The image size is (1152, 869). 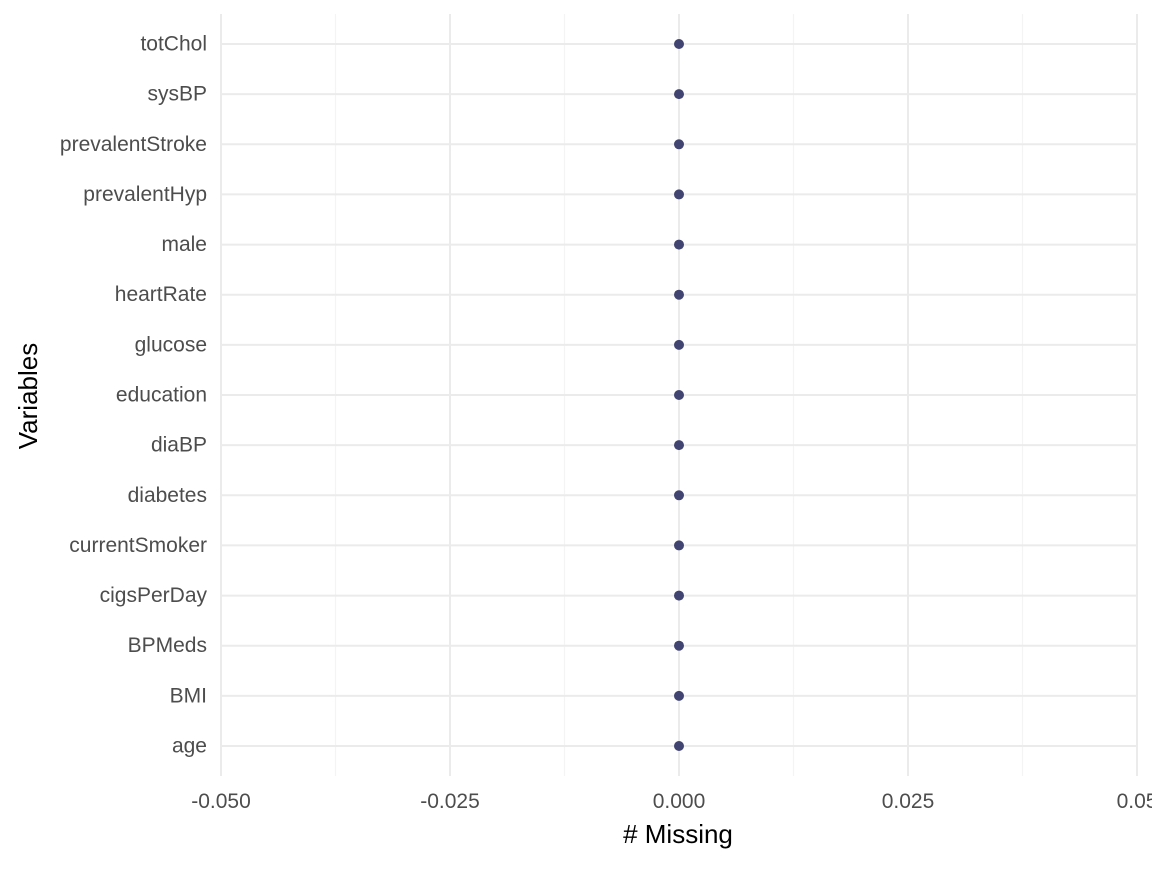 What do you see at coordinates (161, 294) in the screenshot?
I see `y-tick-label-heartRate: heartRate` at bounding box center [161, 294].